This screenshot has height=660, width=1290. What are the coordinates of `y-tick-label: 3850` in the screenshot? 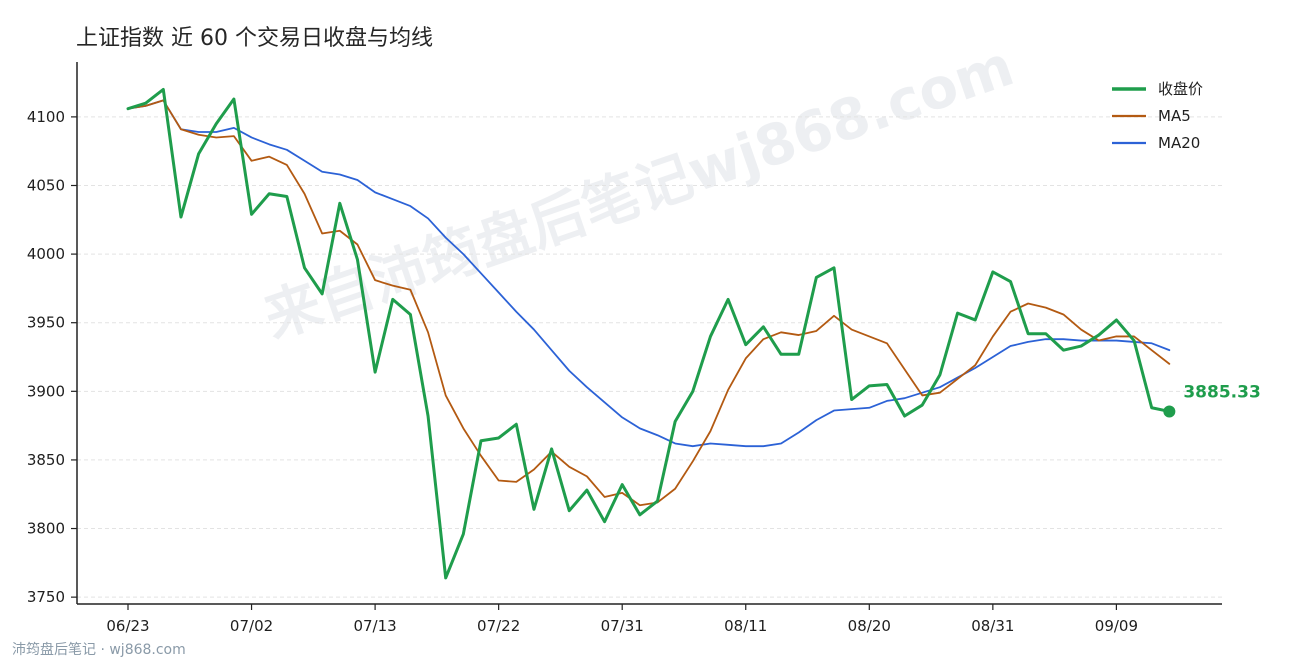 It's located at (46, 460).